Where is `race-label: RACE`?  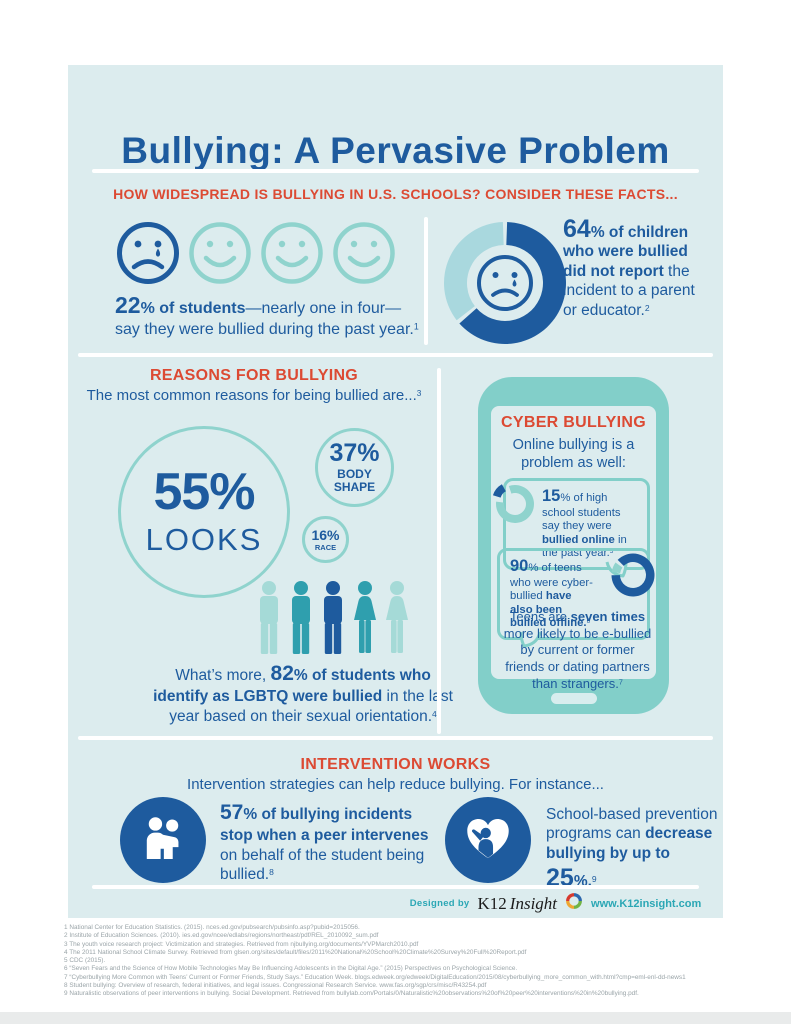 race-label: RACE is located at coordinates (325, 547).